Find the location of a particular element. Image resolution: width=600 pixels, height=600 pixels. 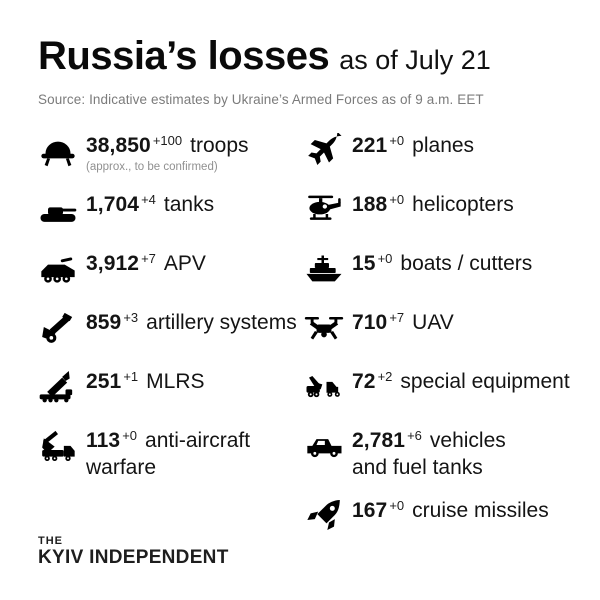

stat-label: troops is located at coordinates (219, 145).